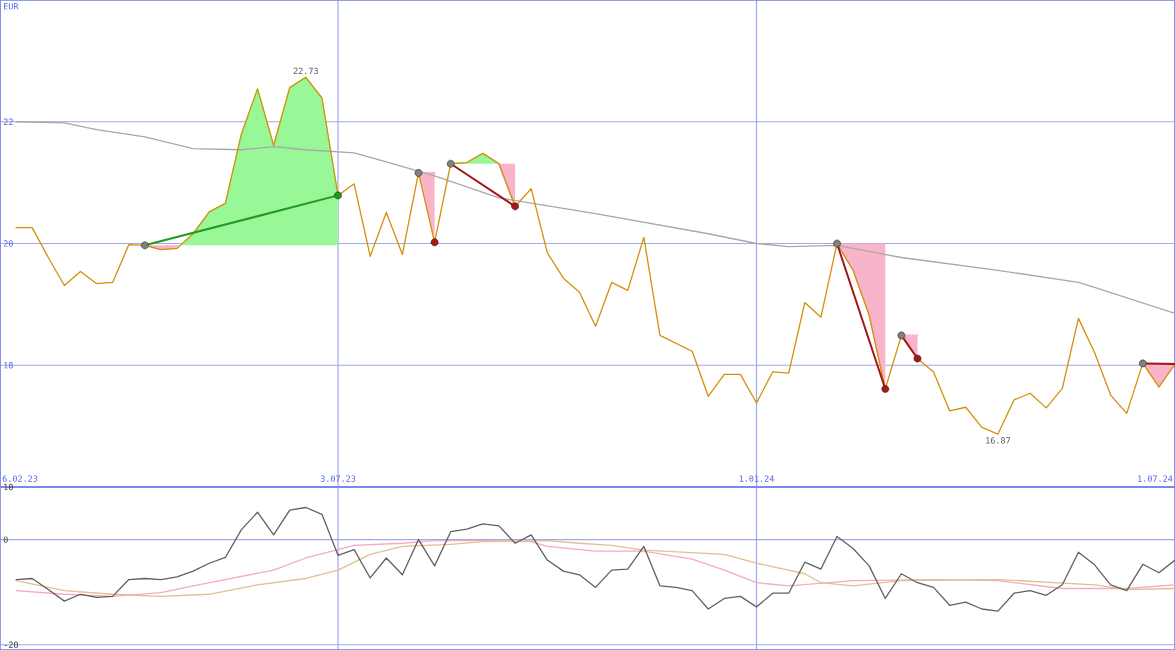 The width and height of the screenshot is (1175, 650). Describe the element at coordinates (998, 440) in the screenshot. I see `annotation: 16.87` at that location.